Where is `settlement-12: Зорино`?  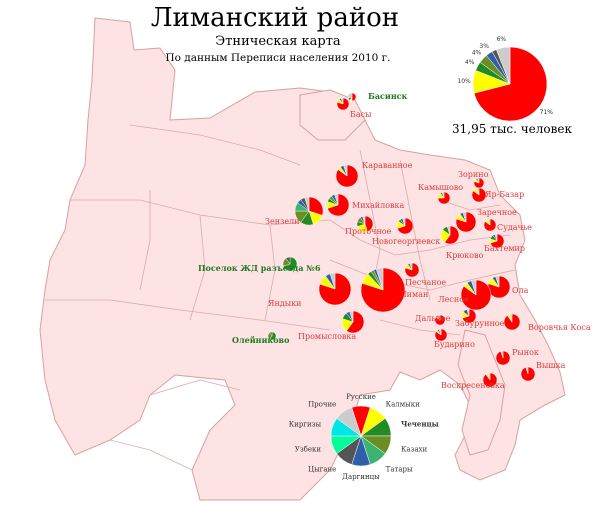
settlement-12: Зорино is located at coordinates (473, 179).